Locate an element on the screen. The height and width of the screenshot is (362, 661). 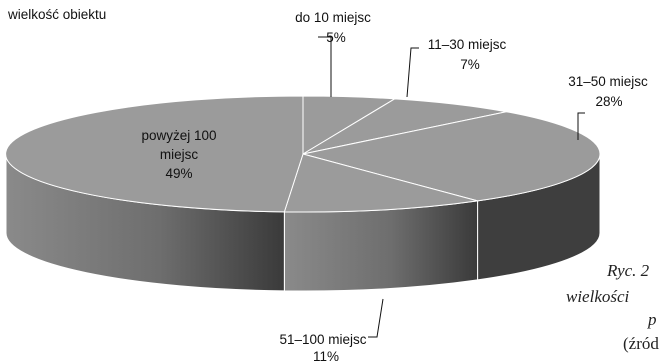
slice-label-name: 11–30 miejsc is located at coordinates (467, 44).